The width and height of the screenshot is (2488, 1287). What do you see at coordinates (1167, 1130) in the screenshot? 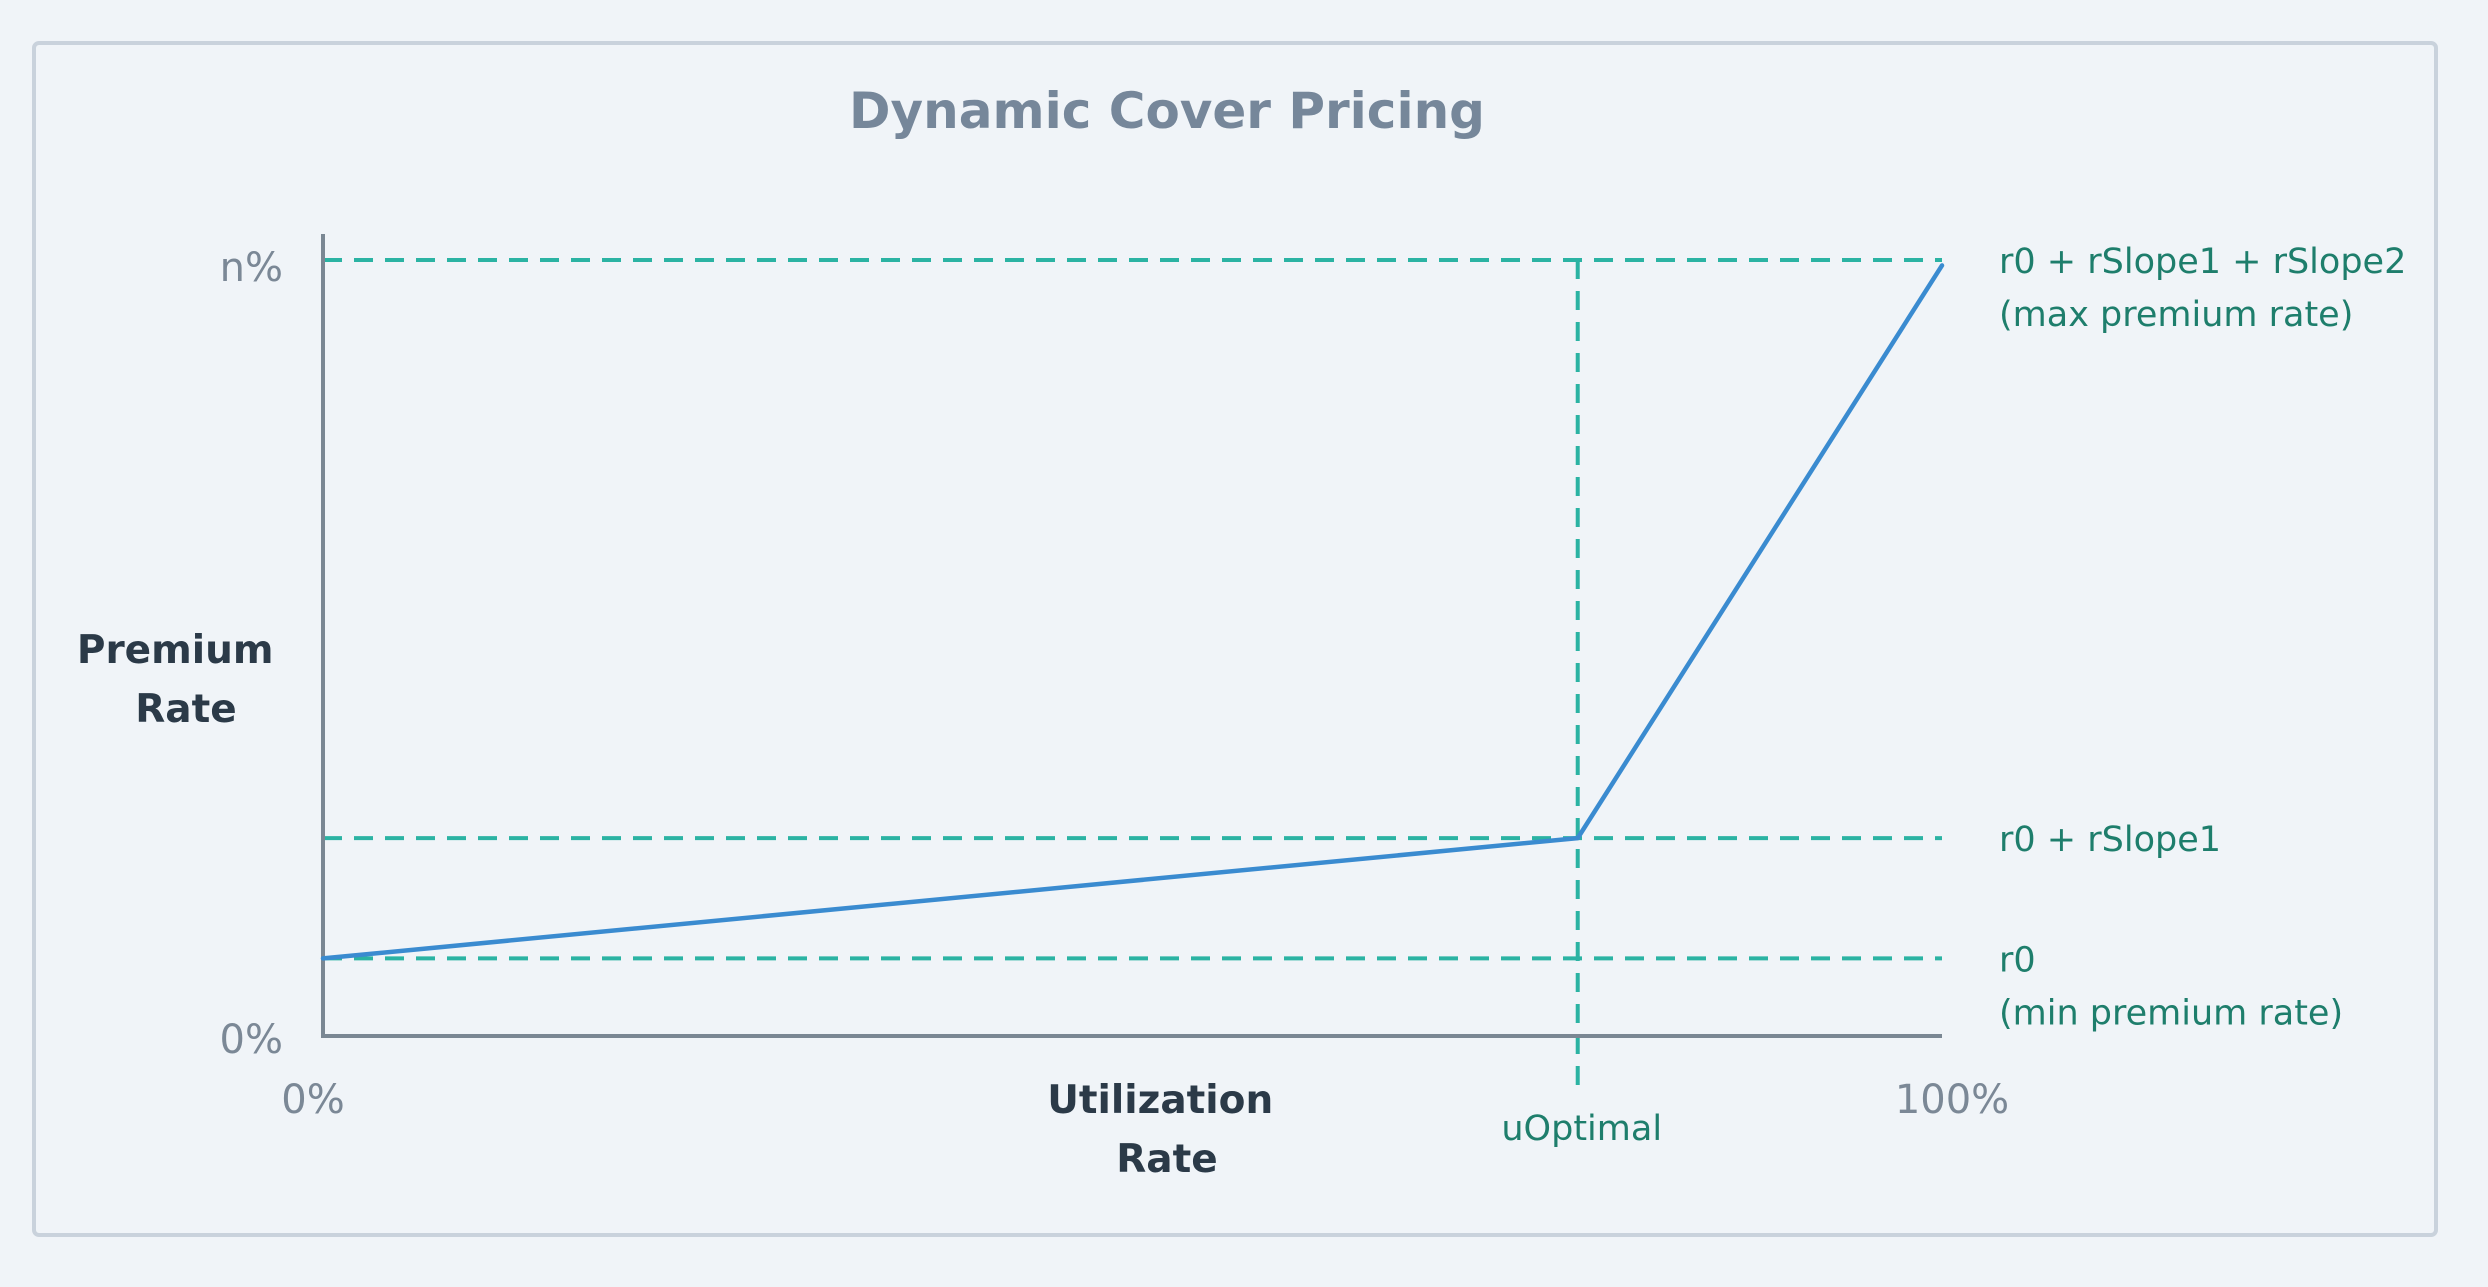
I see `x-axis-title: Utilization Rate` at bounding box center [1167, 1130].